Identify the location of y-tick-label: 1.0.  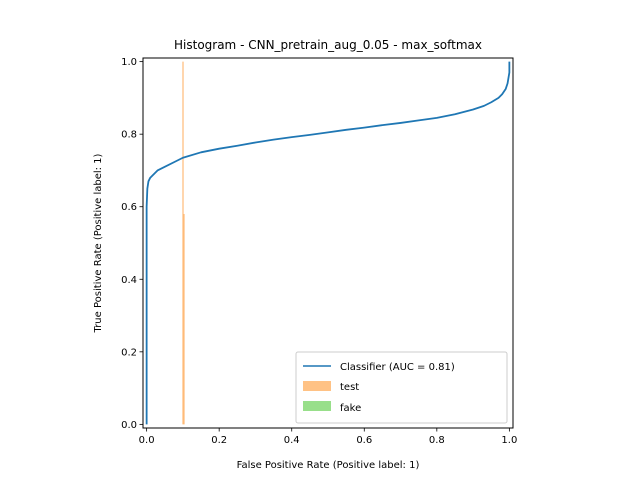
(129, 62).